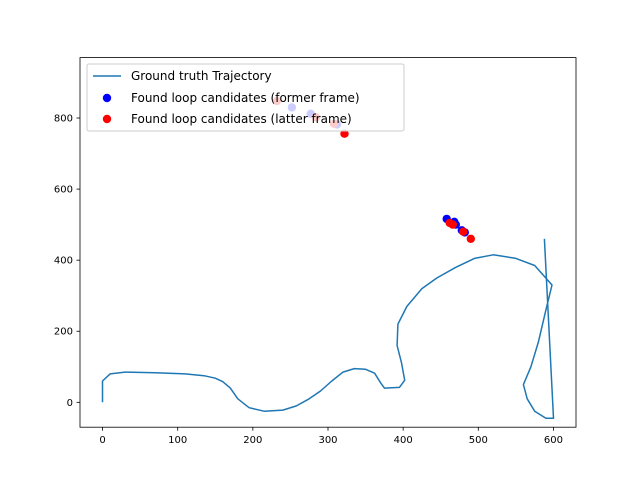  I want to click on y-tick-label: 400, so click(63, 261).